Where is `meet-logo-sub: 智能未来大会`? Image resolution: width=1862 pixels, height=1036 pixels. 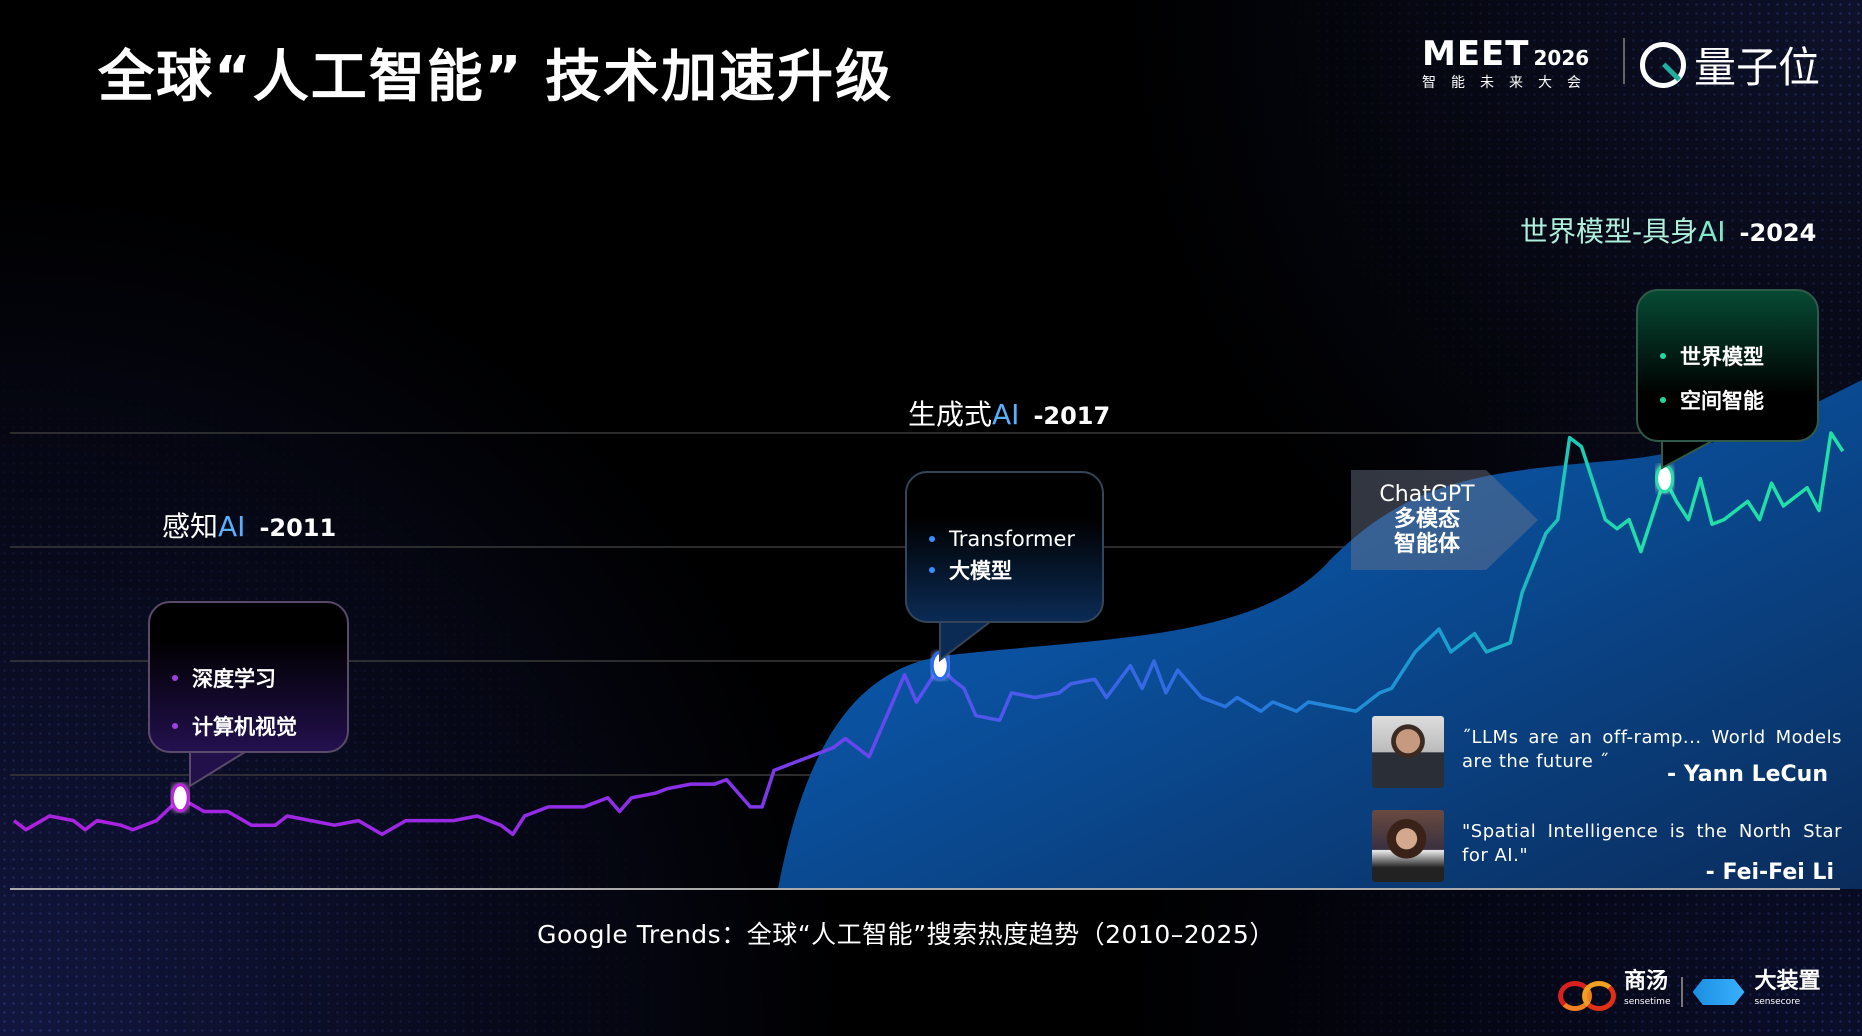 meet-logo-sub: 智能未来大会 is located at coordinates (1509, 83).